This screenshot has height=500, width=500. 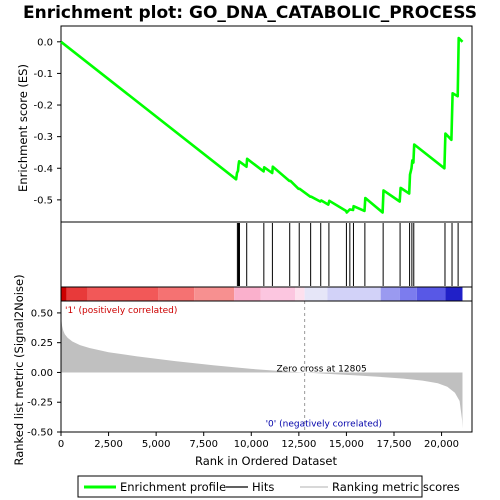 I want to click on negative-correlation-label: '0' (negatively correlated), so click(x=324, y=425).